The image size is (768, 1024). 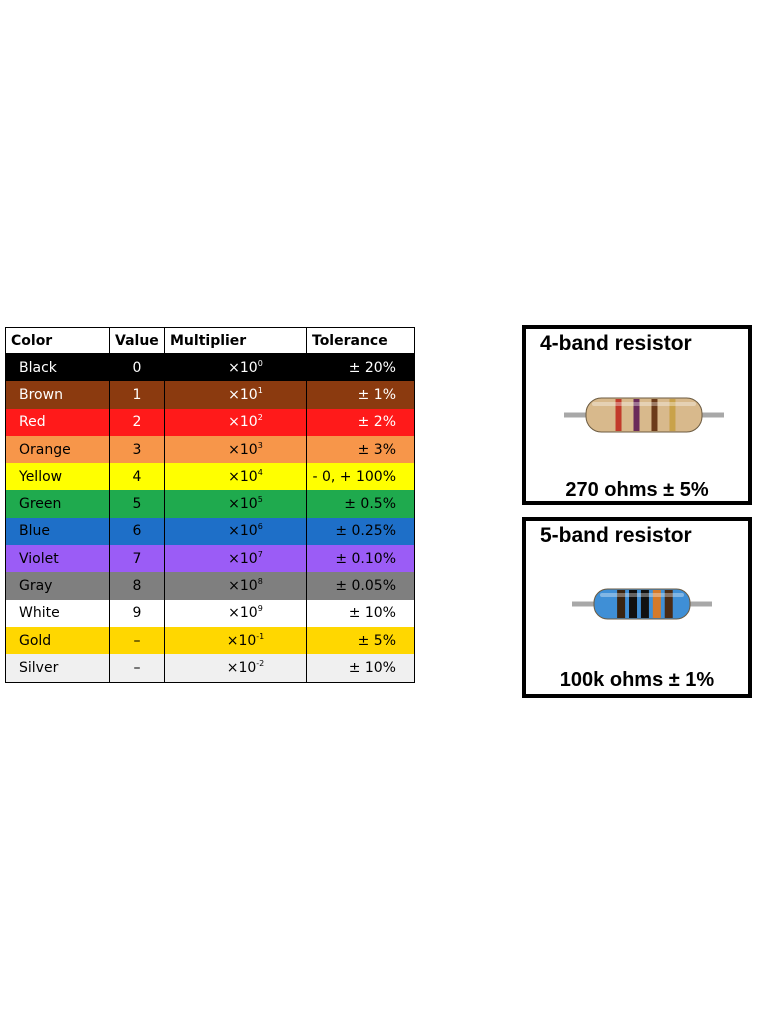 I want to click on color-name-cell: Gray, so click(x=57, y=586).